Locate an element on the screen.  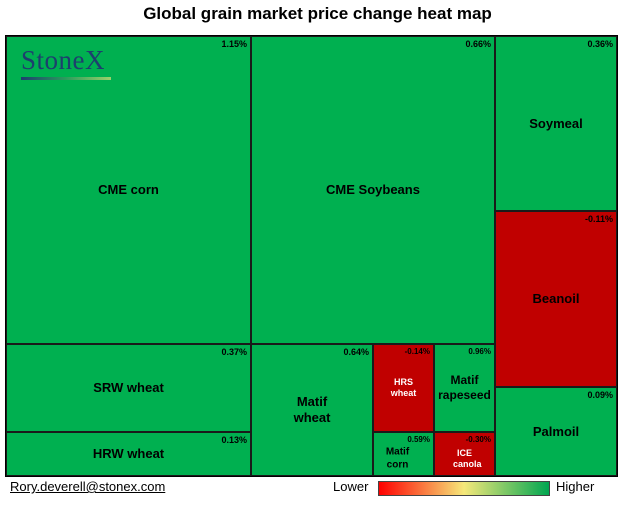
tile-cme-corn-pct: 1.15% is located at coordinates (234, 44).